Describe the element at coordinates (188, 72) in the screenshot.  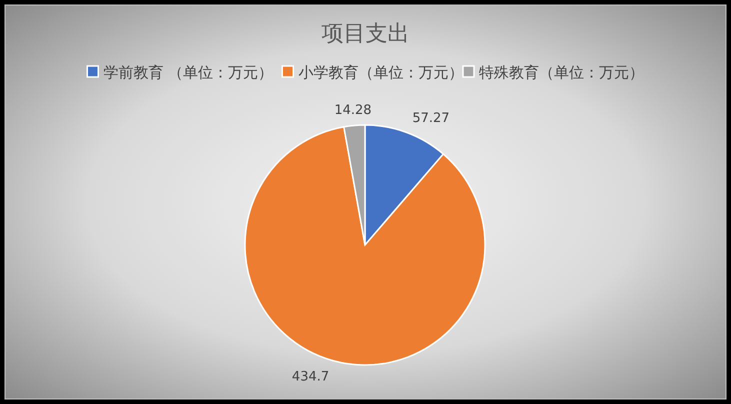
I see `legend-label: 学前教育 （单位：万元）` at that location.